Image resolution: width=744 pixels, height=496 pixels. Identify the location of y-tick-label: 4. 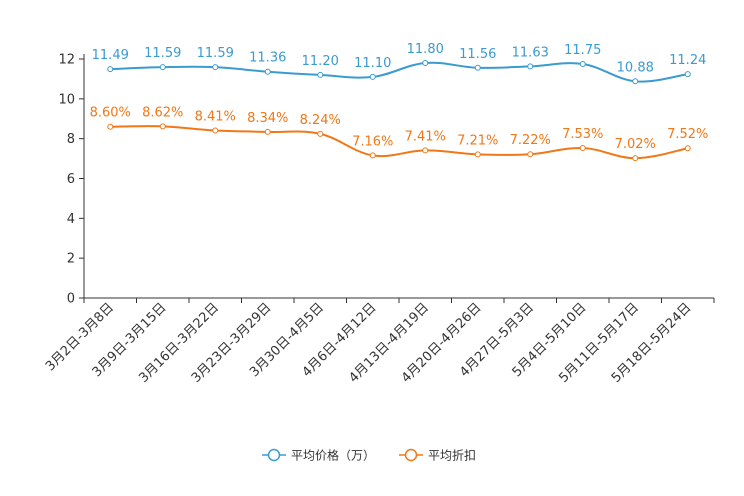
(71, 219).